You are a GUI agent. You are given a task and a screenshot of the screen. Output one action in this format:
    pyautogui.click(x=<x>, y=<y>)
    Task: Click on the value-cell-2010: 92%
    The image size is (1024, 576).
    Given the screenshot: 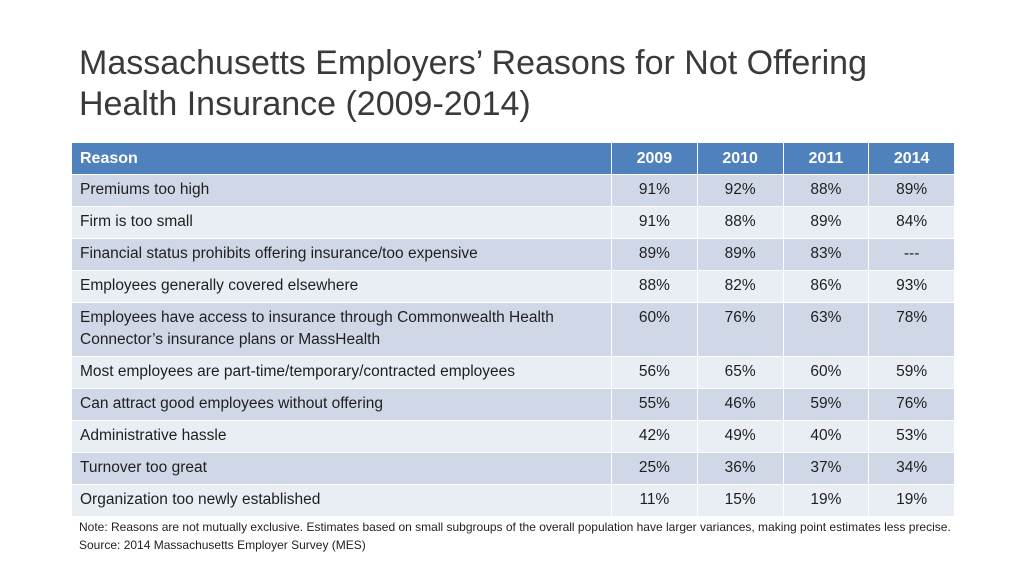 What is the action you would take?
    pyautogui.click(x=740, y=190)
    